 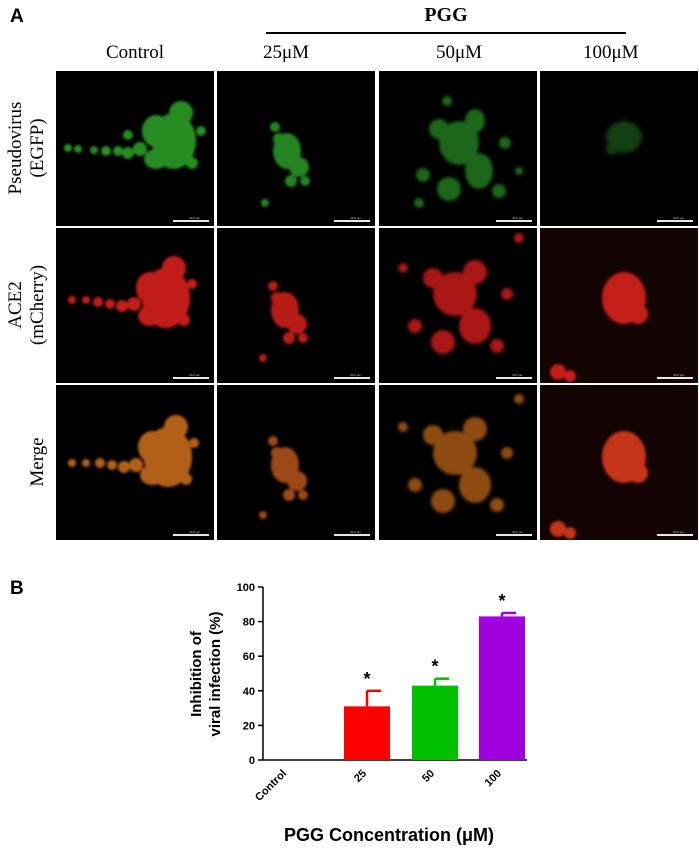 What do you see at coordinates (446, 33) in the screenshot?
I see `pgg-group-line` at bounding box center [446, 33].